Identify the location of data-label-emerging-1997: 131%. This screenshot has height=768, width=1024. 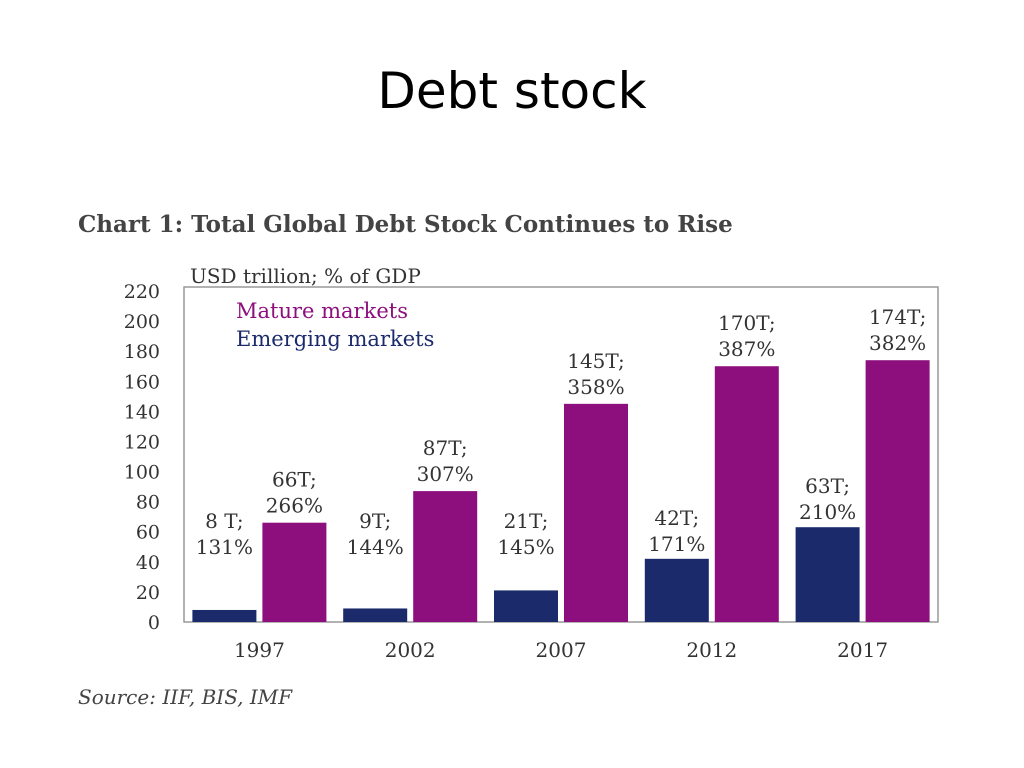
(224, 547).